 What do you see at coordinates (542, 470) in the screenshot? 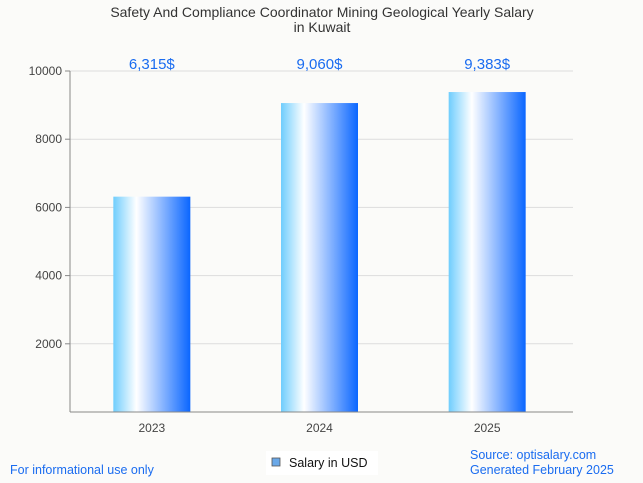
I see `generated-text: Generated February 2025` at bounding box center [542, 470].